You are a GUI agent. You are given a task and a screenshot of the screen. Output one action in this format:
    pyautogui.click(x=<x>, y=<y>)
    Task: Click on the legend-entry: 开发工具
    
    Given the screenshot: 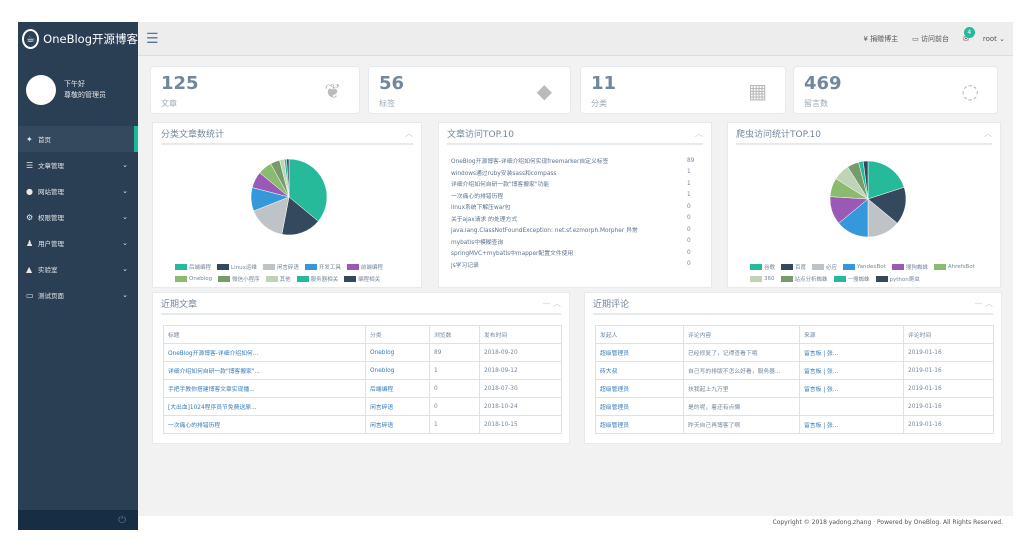 What is the action you would take?
    pyautogui.click(x=322, y=267)
    